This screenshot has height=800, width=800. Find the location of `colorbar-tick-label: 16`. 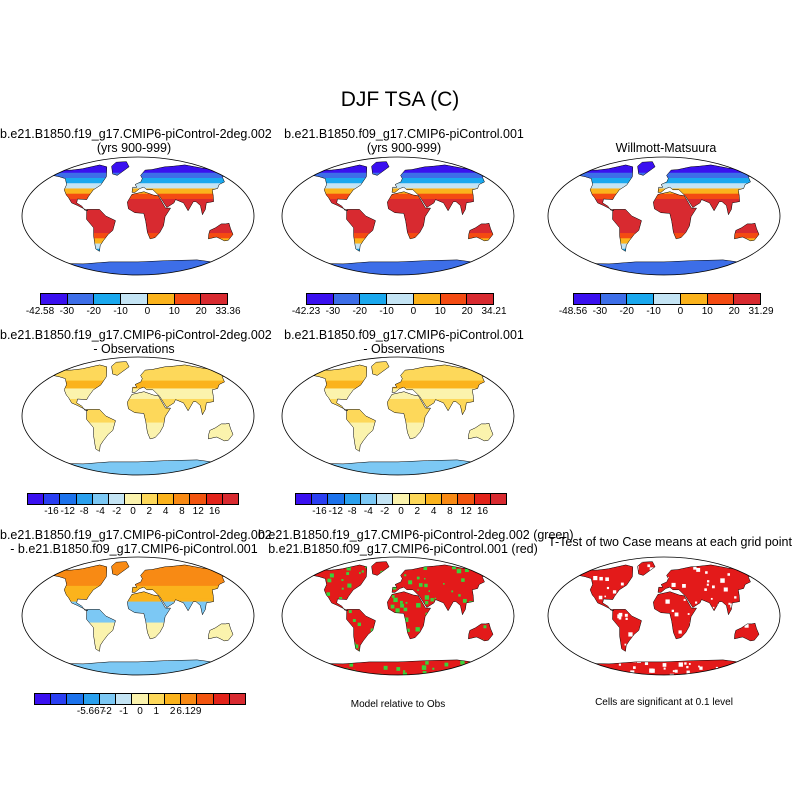

colorbar-tick-label: 16 is located at coordinates (214, 511).